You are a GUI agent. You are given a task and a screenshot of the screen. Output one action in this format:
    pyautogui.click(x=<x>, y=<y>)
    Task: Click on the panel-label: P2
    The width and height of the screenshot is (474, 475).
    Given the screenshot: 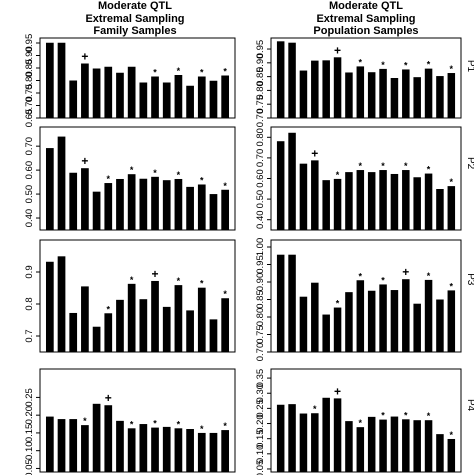 What is the action you would take?
    pyautogui.click(x=469, y=163)
    